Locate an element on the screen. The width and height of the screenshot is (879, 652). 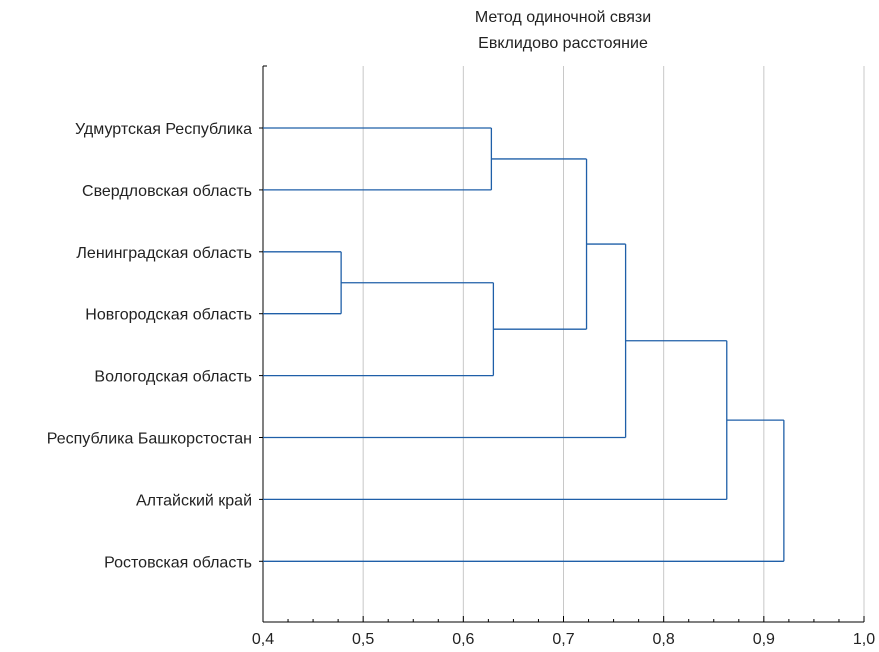
leaf-label: Свердловская область is located at coordinates (167, 191).